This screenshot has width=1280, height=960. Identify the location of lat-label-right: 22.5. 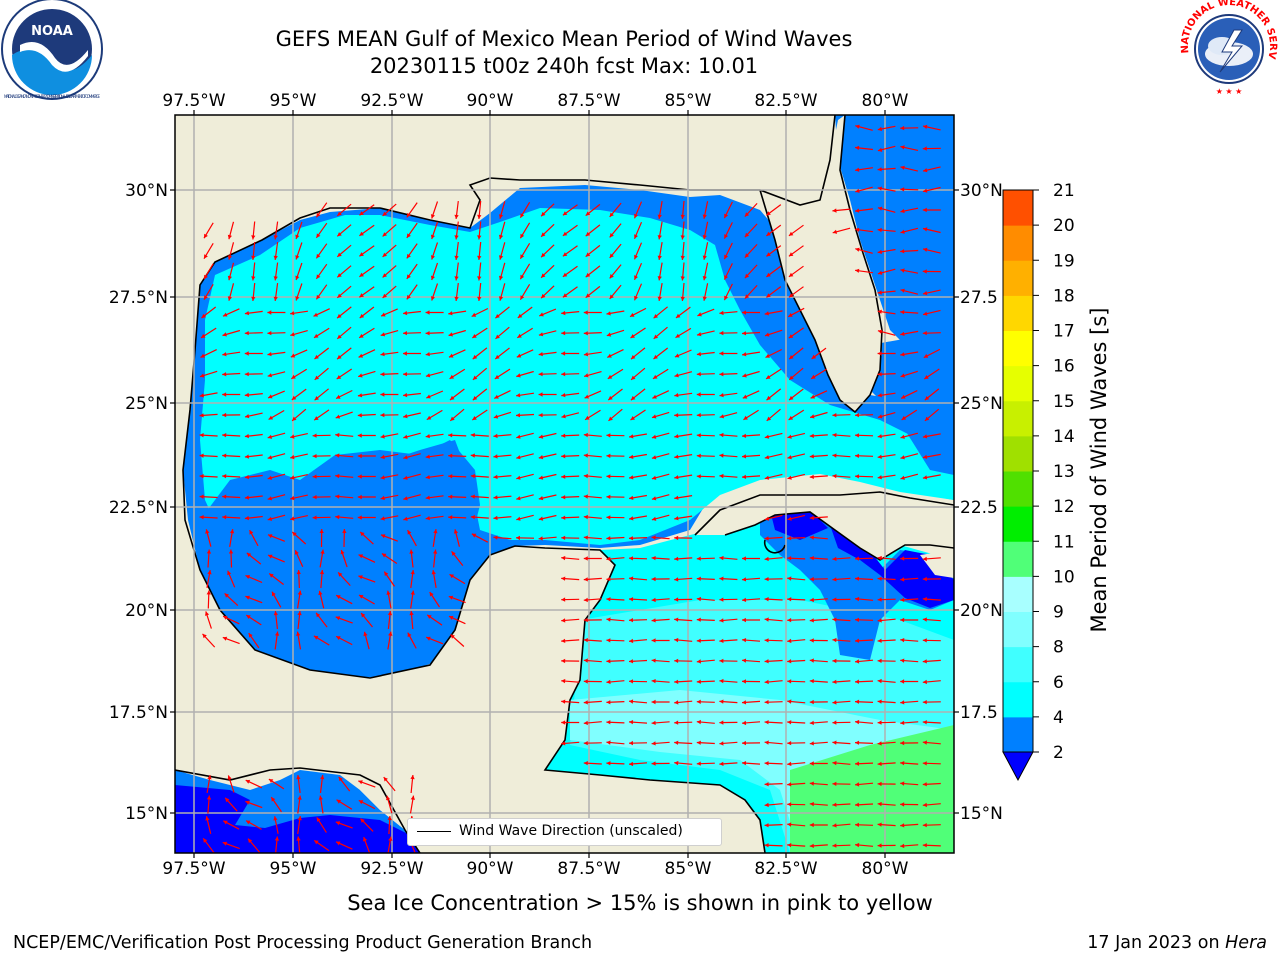
(979, 508).